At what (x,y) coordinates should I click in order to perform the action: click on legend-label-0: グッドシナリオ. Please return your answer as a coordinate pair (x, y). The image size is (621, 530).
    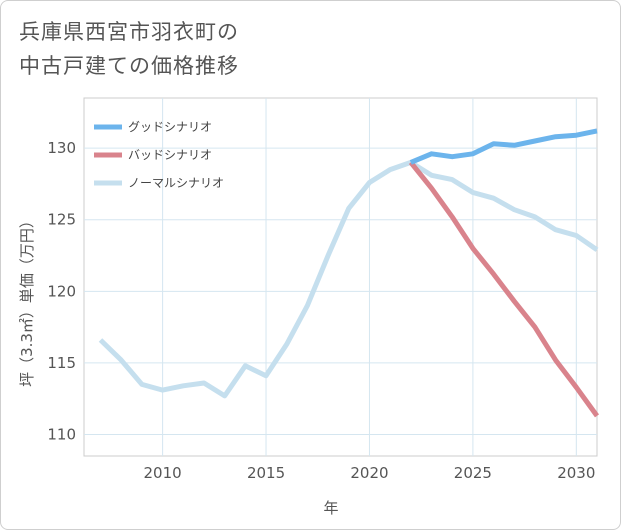
    Looking at the image, I should click on (170, 127).